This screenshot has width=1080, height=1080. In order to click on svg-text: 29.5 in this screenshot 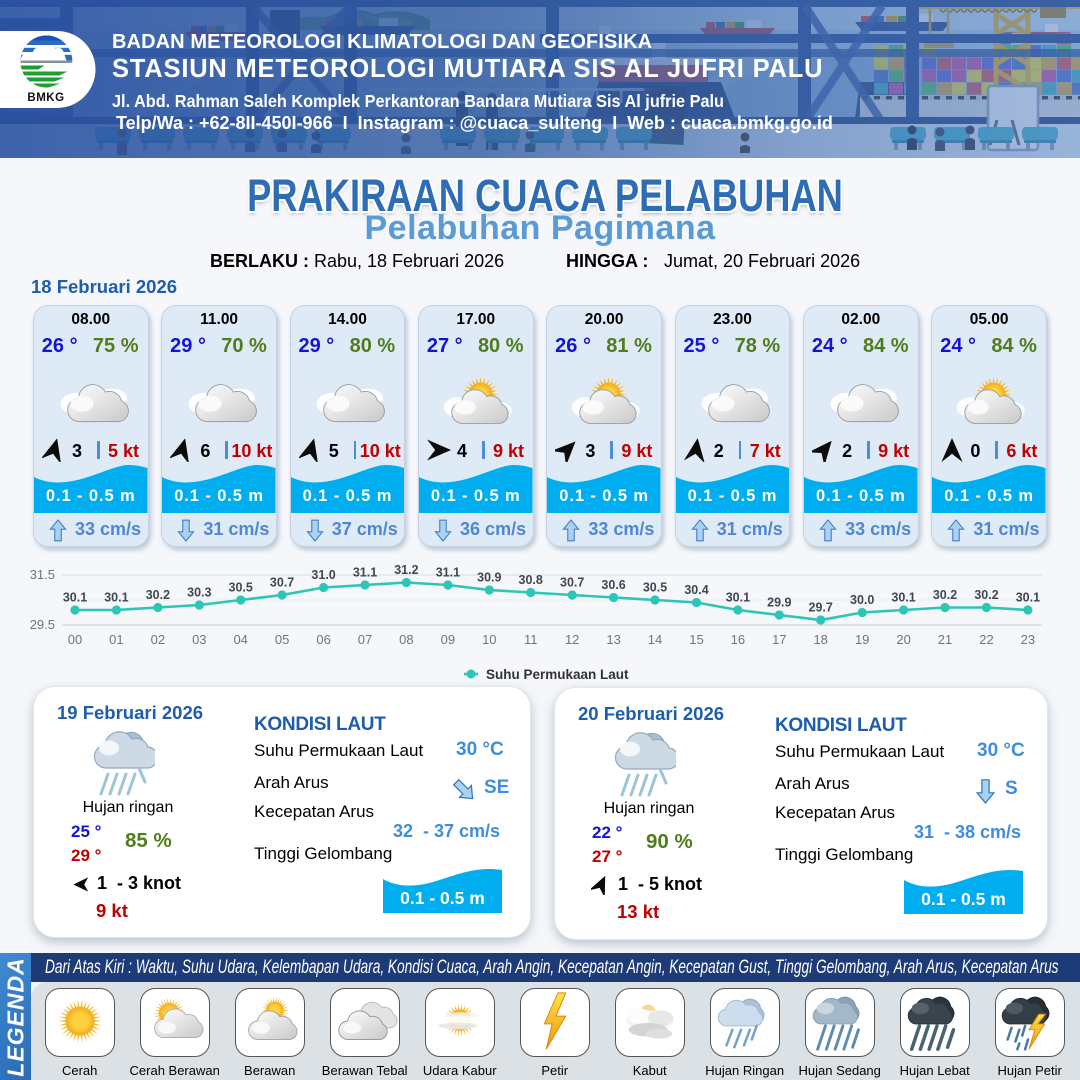, I will do `click(42, 624)`.